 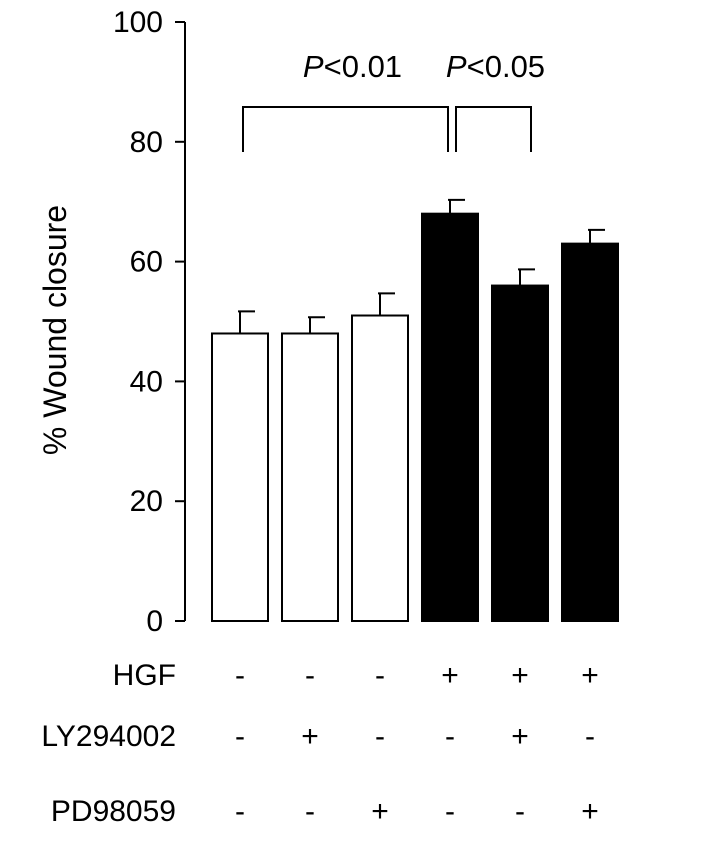 I want to click on p-value-label-2: P<0.05, so click(x=495, y=66).